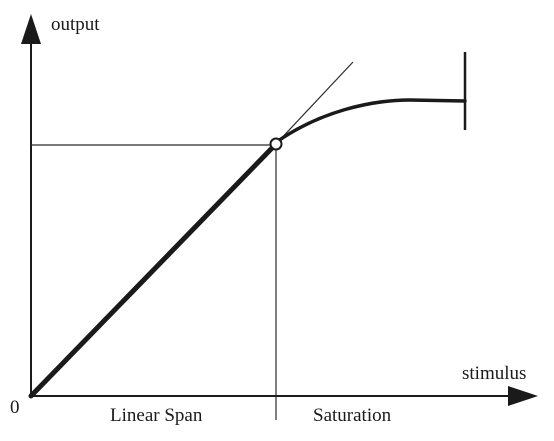 Image resolution: width=554 pixels, height=441 pixels. What do you see at coordinates (352, 415) in the screenshot?
I see `saturation-label: Saturation` at bounding box center [352, 415].